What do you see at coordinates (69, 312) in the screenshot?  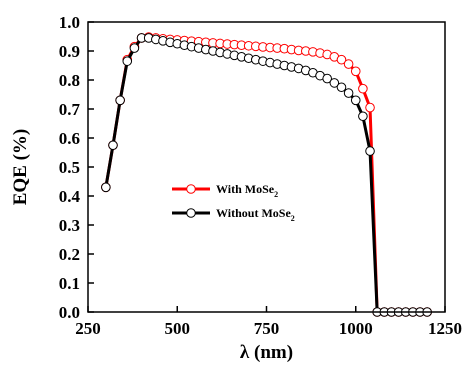 I see `y-tick-label: 0.0` at bounding box center [69, 312].